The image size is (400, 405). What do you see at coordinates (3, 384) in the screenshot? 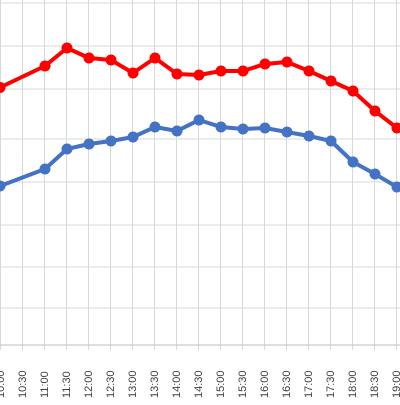
I see `x-tick-label: 10:00` at bounding box center [3, 384].